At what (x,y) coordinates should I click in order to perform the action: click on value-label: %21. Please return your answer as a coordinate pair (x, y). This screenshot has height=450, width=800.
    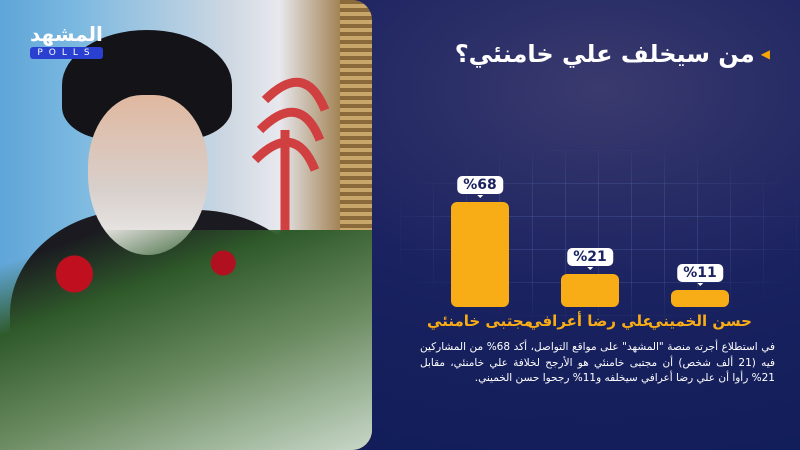
    Looking at the image, I should click on (590, 259).